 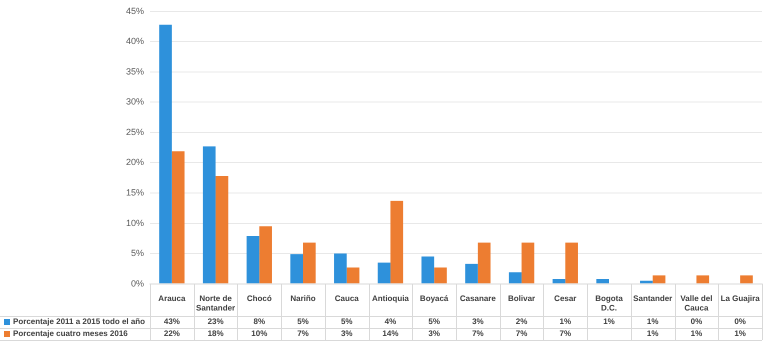 I want to click on data-label: 18%, so click(x=216, y=333).